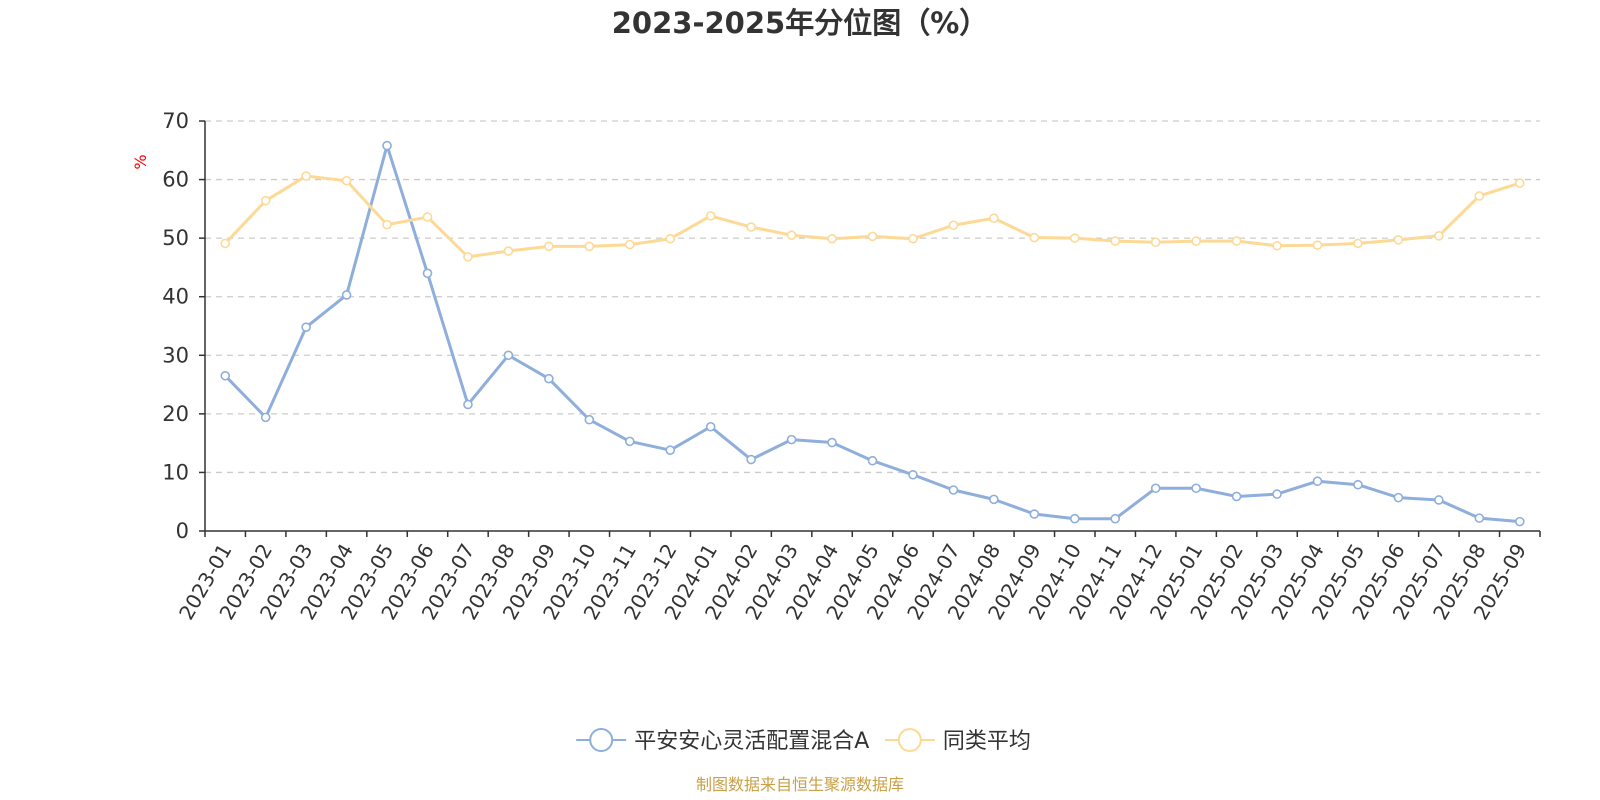 This screenshot has height=800, width=1600. I want to click on y-tick-labels: 0 10 20 30 40 50 60 70, so click(175, 326).